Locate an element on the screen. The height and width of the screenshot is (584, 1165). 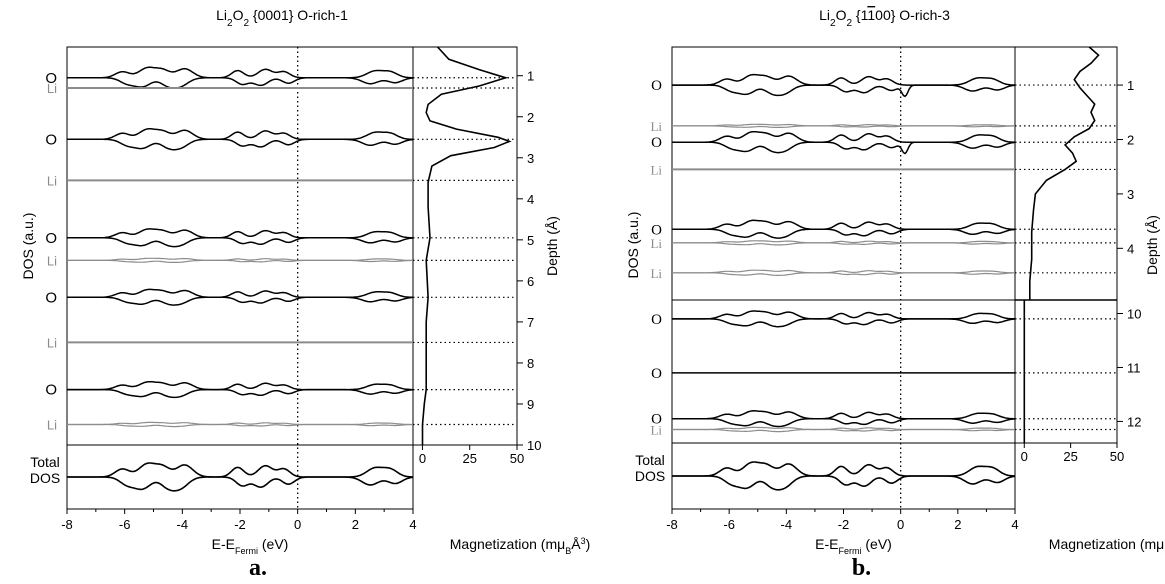
depth-tick-label: 12 is located at coordinates (1134, 421).